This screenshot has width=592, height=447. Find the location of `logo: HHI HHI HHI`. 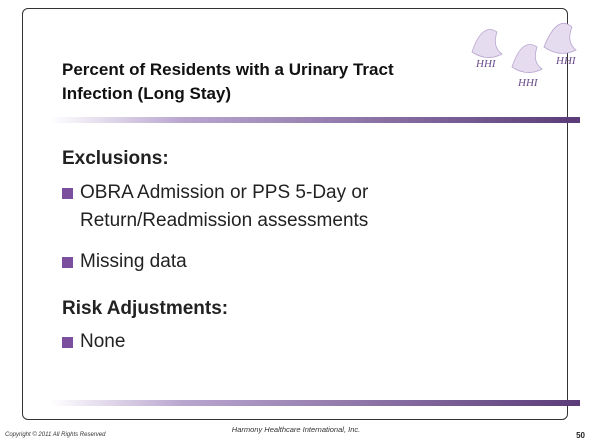

logo: HHI HHI HHI is located at coordinates (524, 55).